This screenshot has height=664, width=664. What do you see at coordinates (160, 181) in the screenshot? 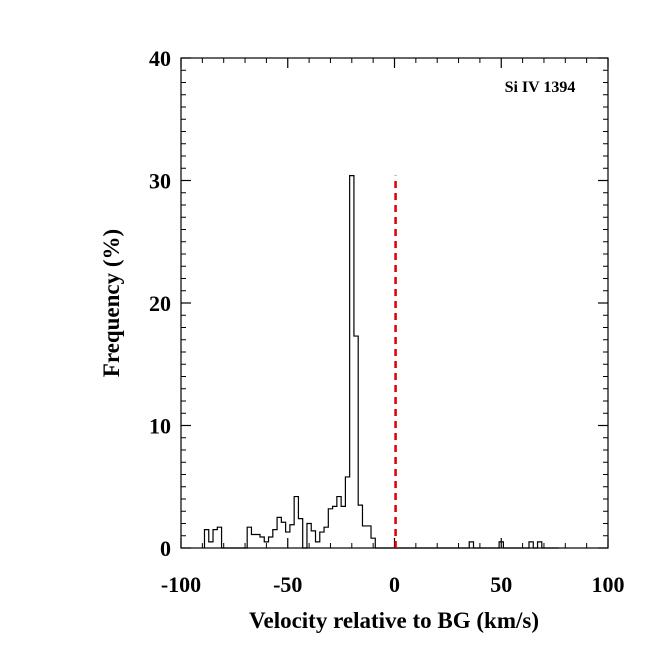
I see `y-tick-label: 30` at bounding box center [160, 181].